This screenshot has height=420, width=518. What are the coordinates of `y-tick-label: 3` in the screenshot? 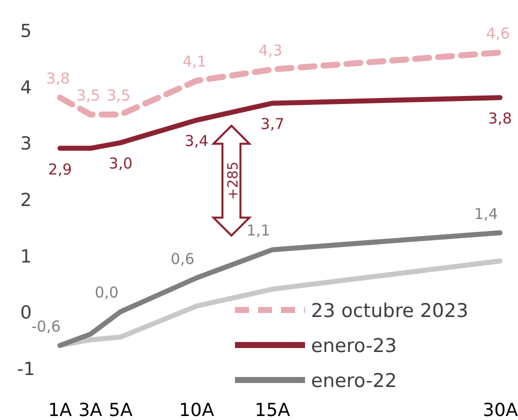 It's located at (26, 144).